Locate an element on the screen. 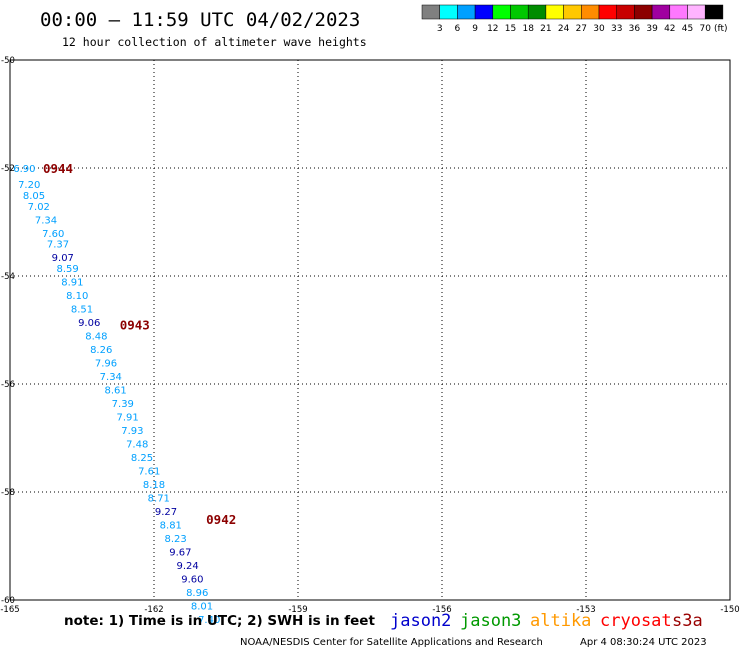  x-tick-label: -159 is located at coordinates (297, 610).